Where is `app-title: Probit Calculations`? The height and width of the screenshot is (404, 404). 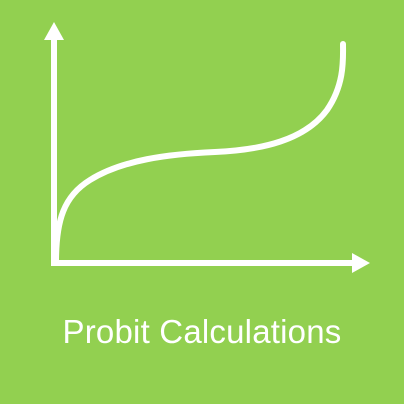 app-title: Probit Calculations is located at coordinates (202, 331).